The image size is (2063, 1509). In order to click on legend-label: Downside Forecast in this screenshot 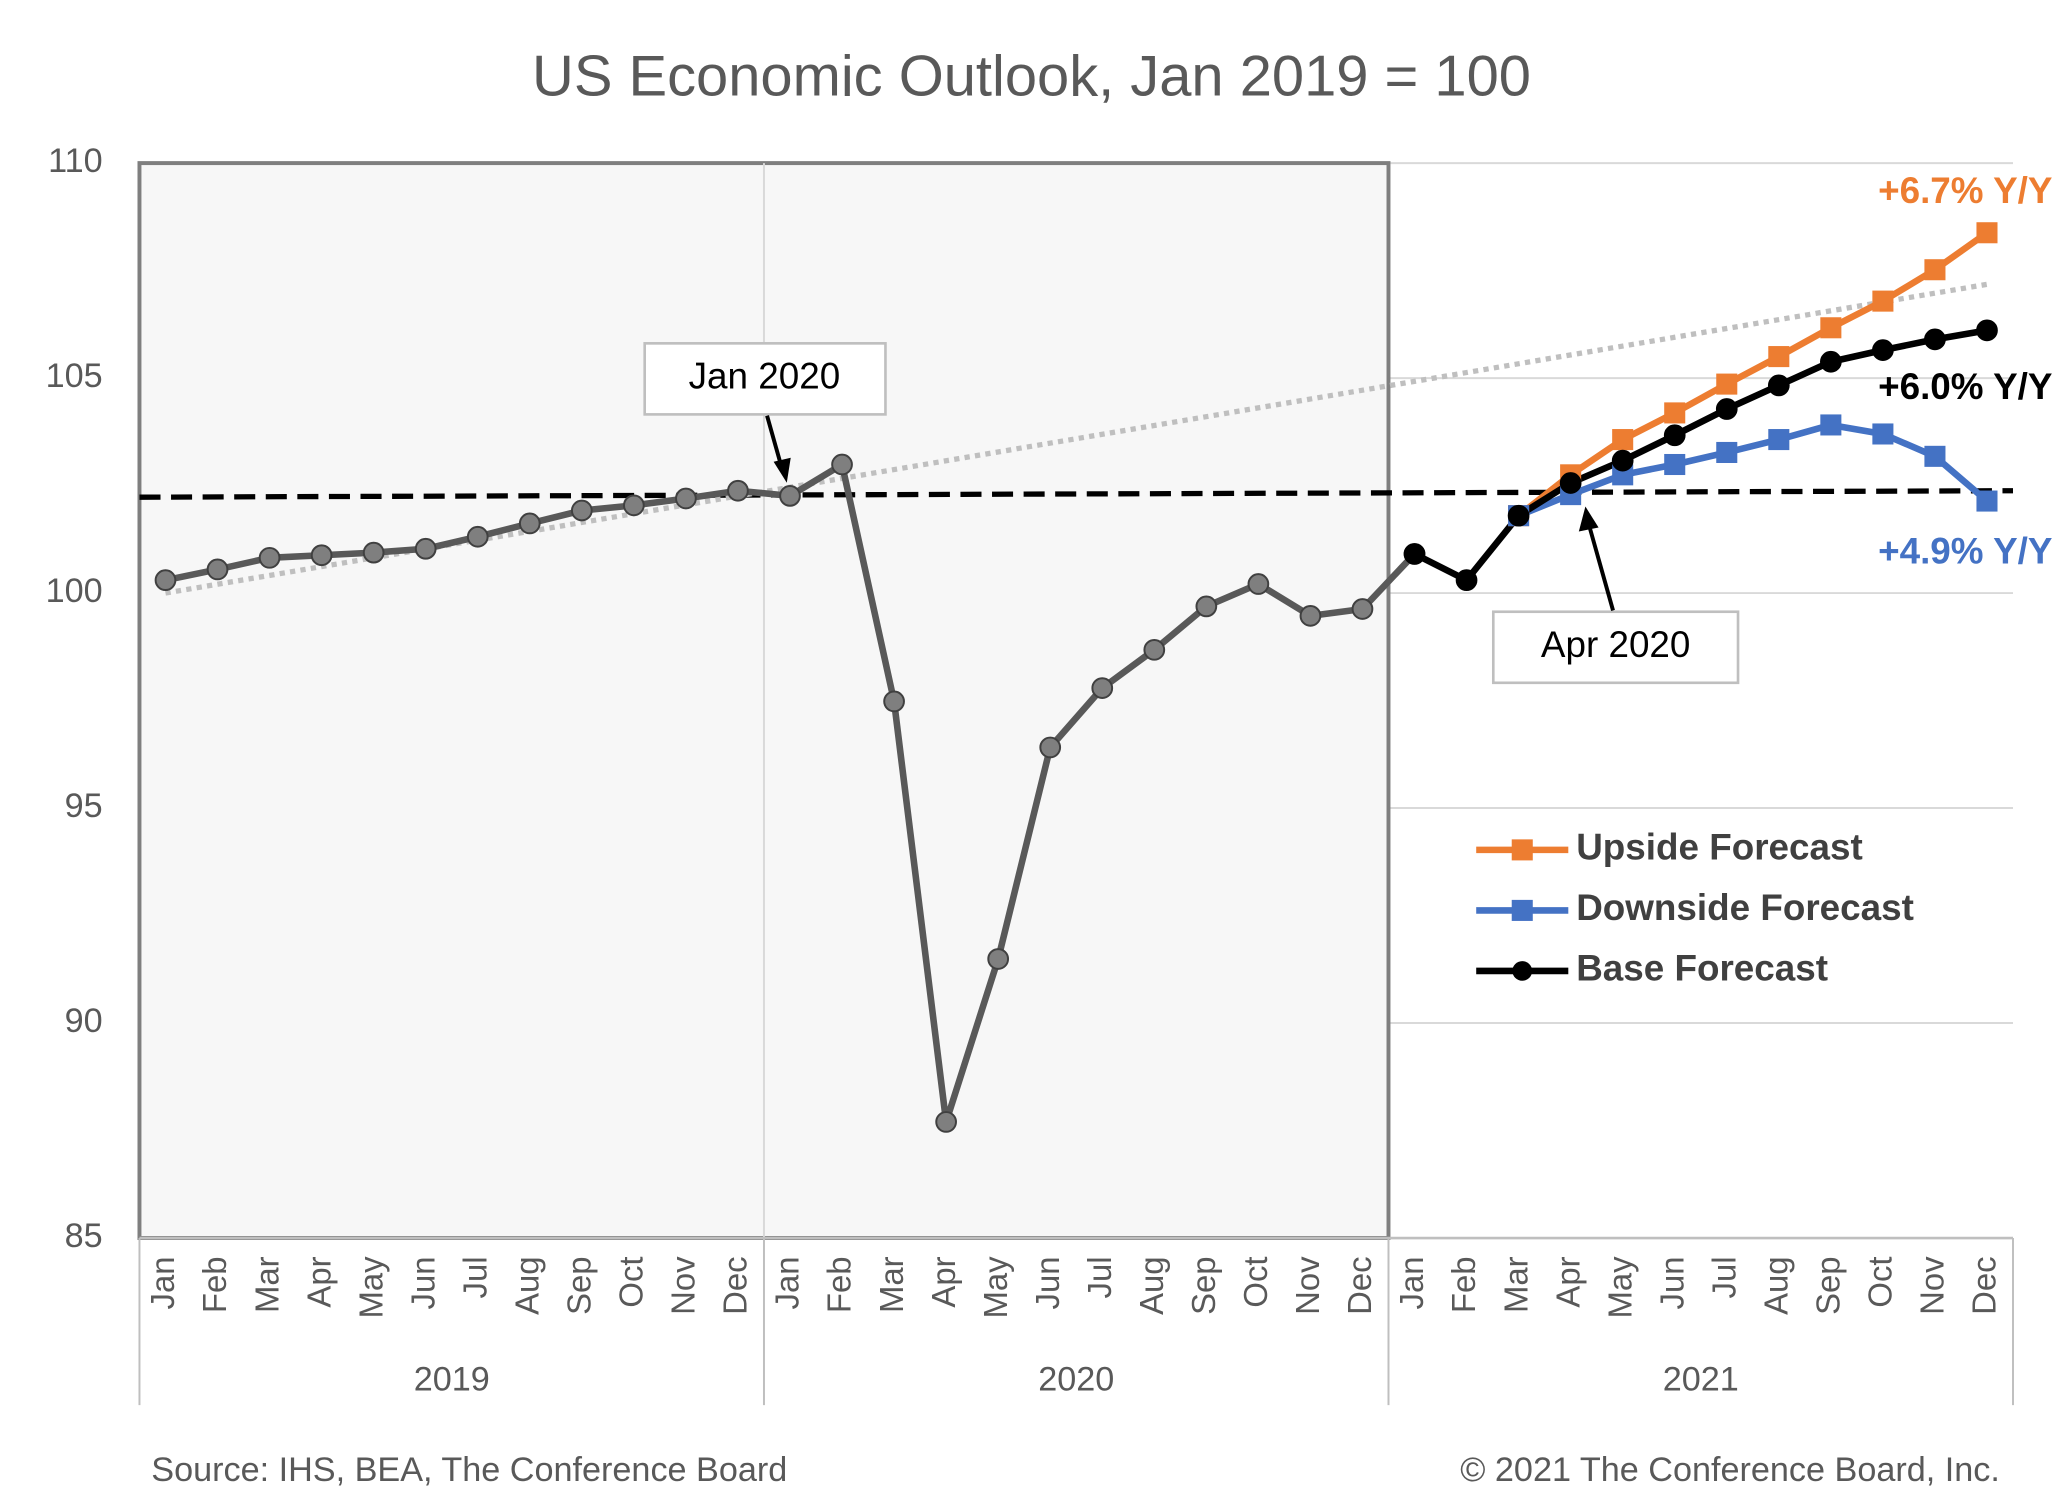, I will do `click(1745, 907)`.